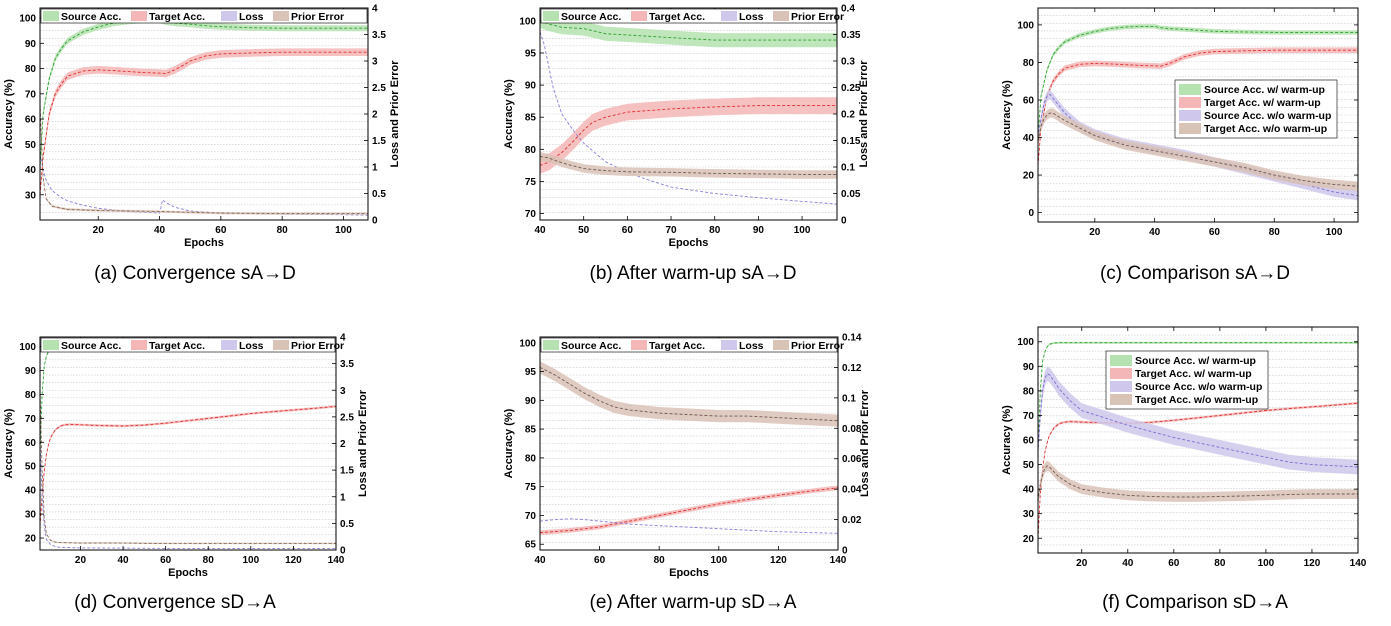 The height and width of the screenshot is (626, 1391). Describe the element at coordinates (851, 35) in the screenshot. I see `y2-tick-label: 0.35` at that location.